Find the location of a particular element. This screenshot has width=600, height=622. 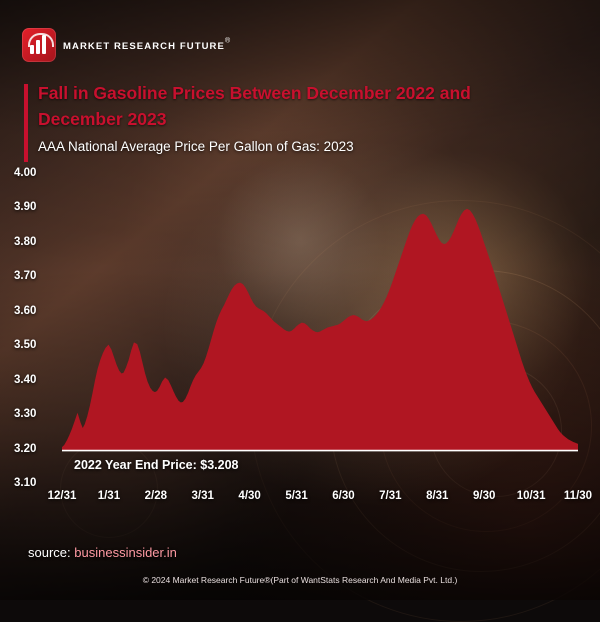

brand-logo: MARKET RESEARCH FUTURE® is located at coordinates (126, 45).